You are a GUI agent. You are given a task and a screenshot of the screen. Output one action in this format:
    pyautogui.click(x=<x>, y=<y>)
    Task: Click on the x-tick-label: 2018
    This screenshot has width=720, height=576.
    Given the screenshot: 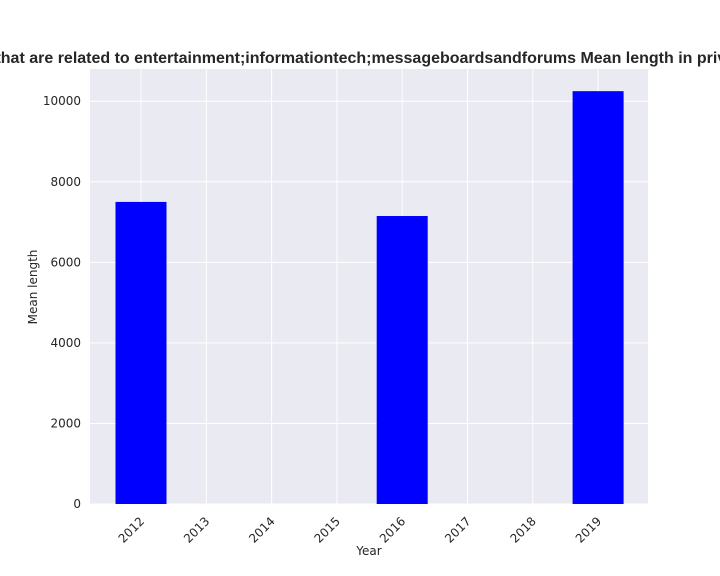 What is the action you would take?
    pyautogui.click(x=522, y=529)
    